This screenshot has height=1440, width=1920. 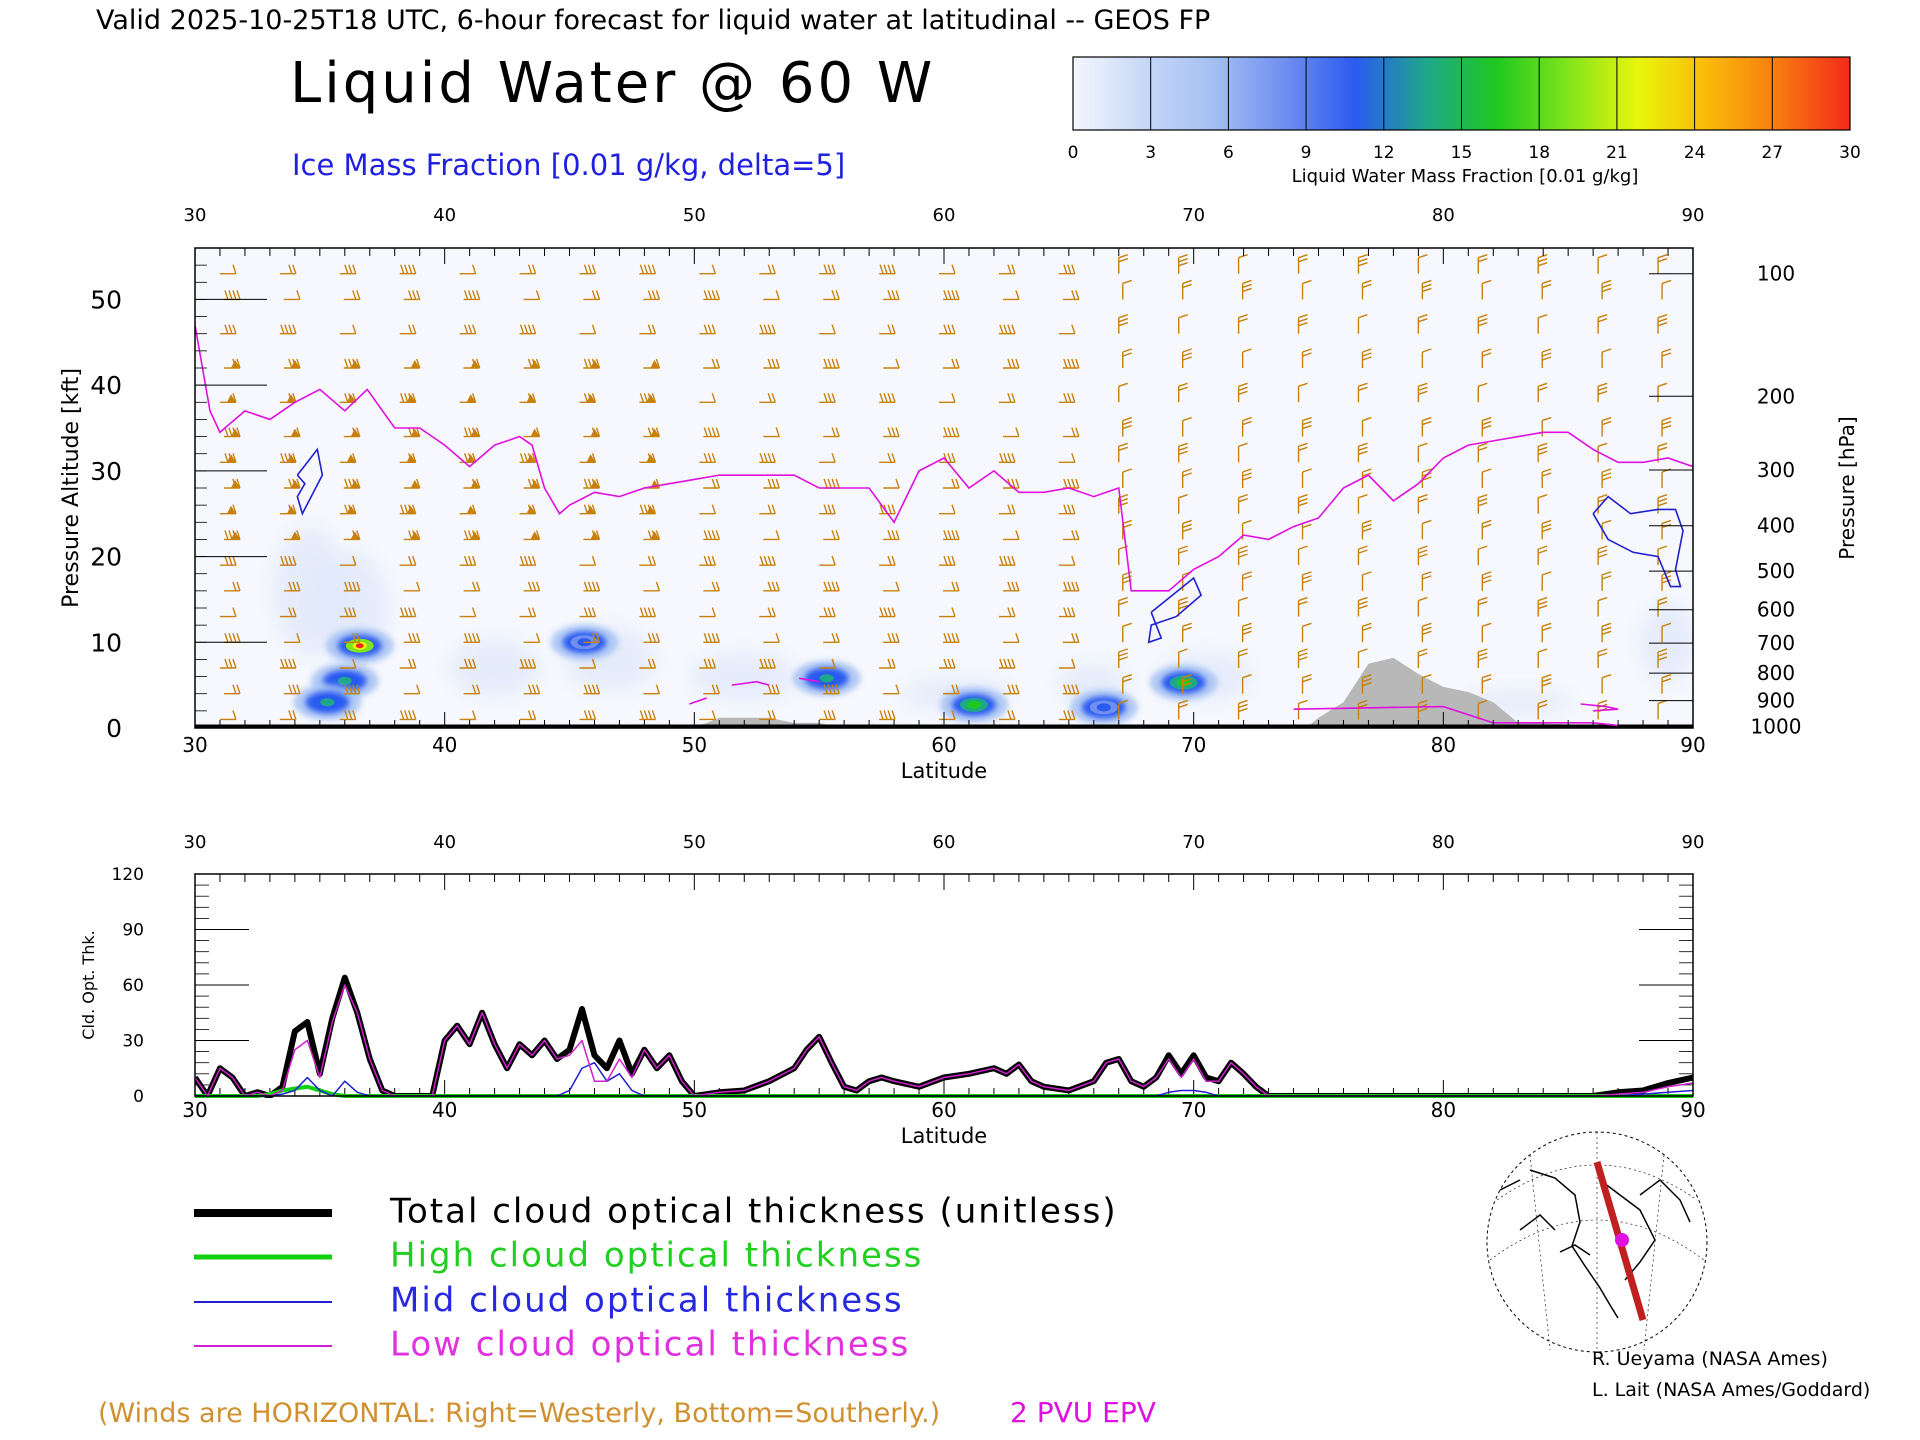 I want to click on pressure-tick-label: 600, so click(x=1776, y=610).